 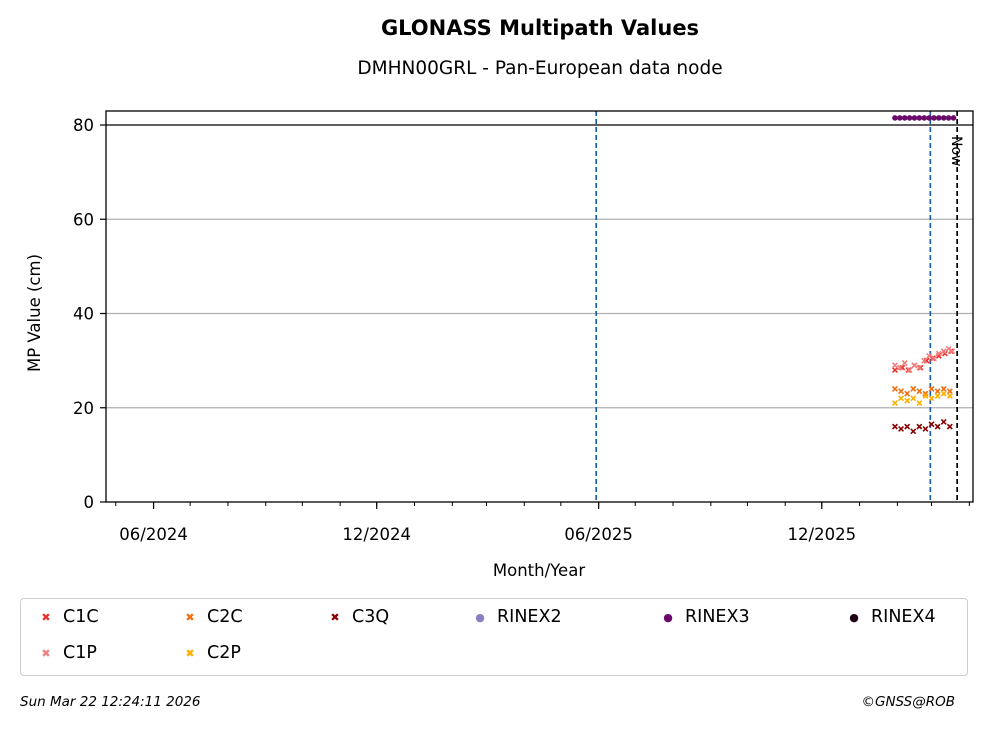 I want to click on series-c3q, so click(x=922, y=426).